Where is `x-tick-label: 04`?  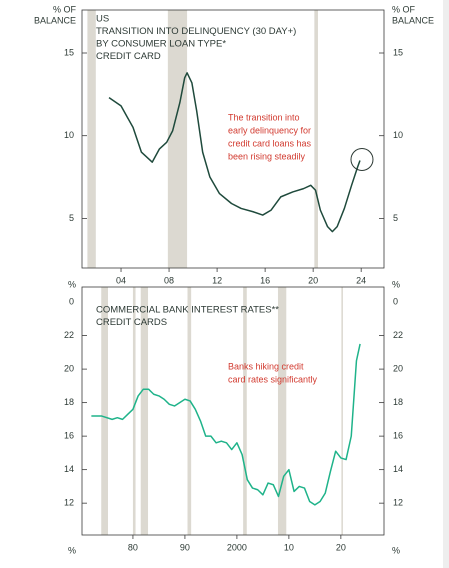 x-tick-label: 04 is located at coordinates (121, 280).